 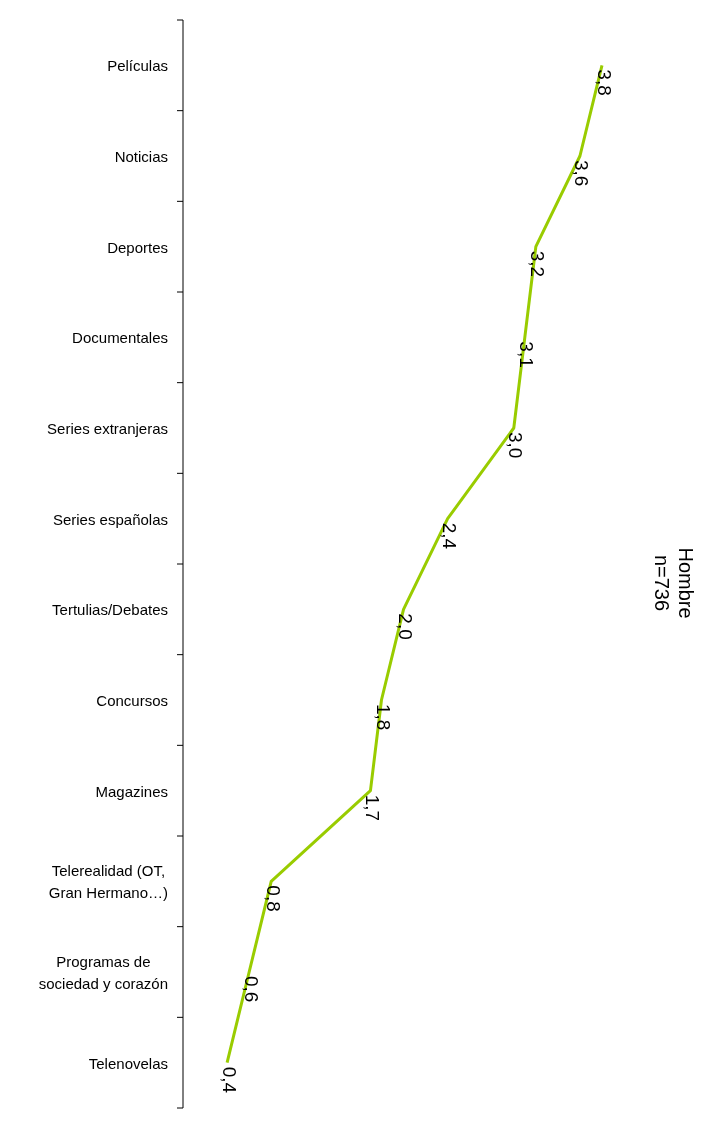 What do you see at coordinates (110, 609) in the screenshot?
I see `y-tick-label: Tertulias/Debates` at bounding box center [110, 609].